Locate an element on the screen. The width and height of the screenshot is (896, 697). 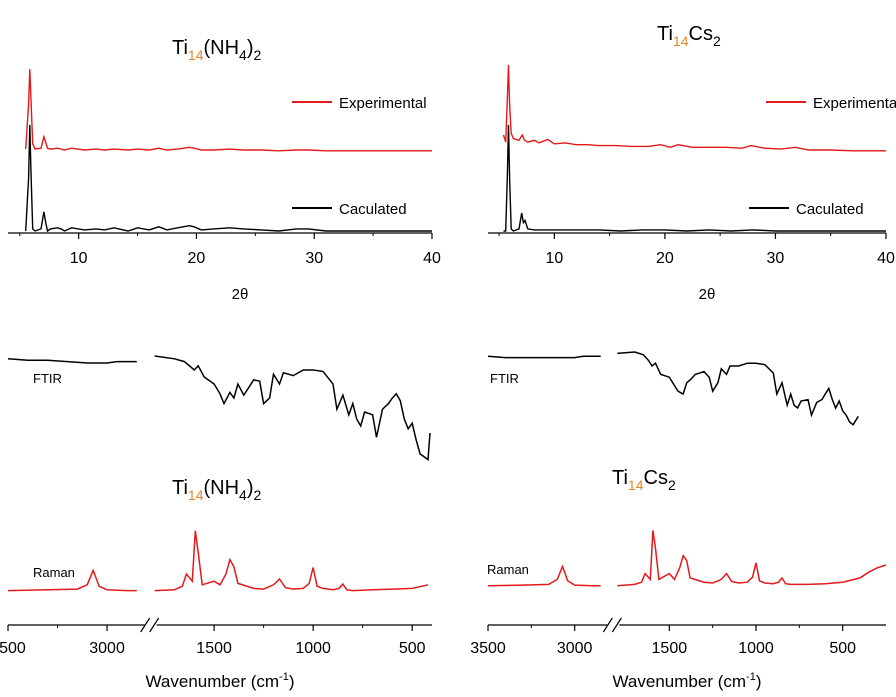
pxrd-1-title: Ti14Cs2 is located at coordinates (689, 36).